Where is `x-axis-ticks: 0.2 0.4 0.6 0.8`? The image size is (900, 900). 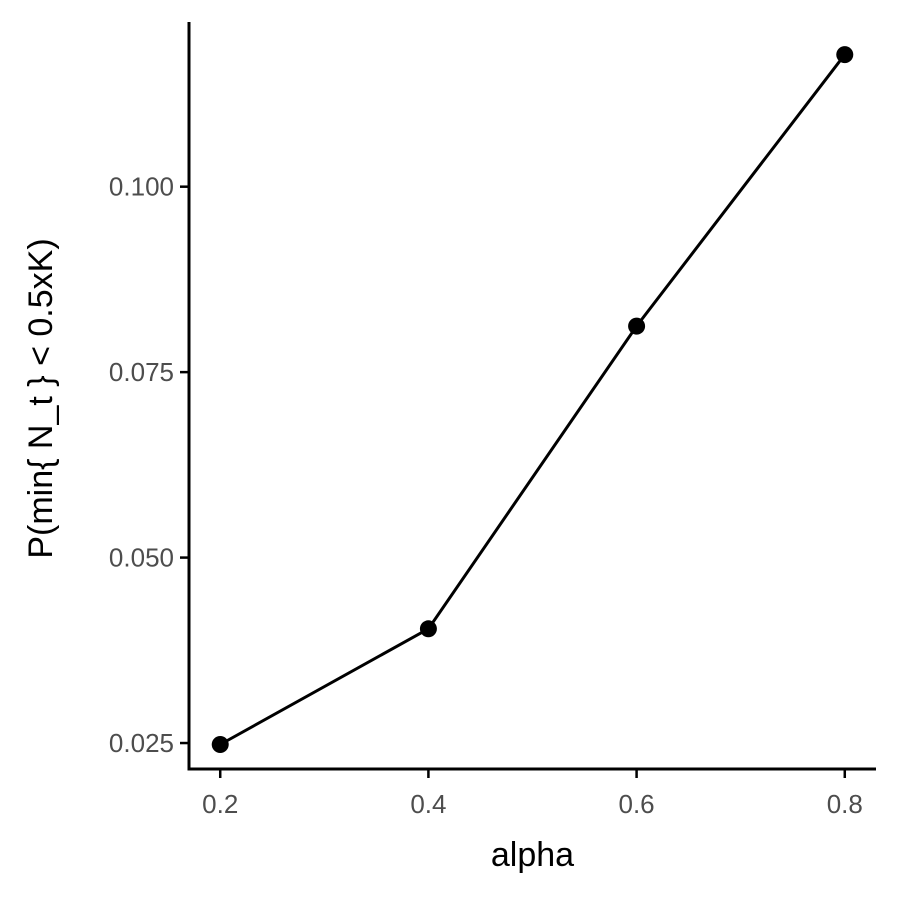
x-axis-ticks: 0.2 0.4 0.6 0.8 is located at coordinates (532, 794).